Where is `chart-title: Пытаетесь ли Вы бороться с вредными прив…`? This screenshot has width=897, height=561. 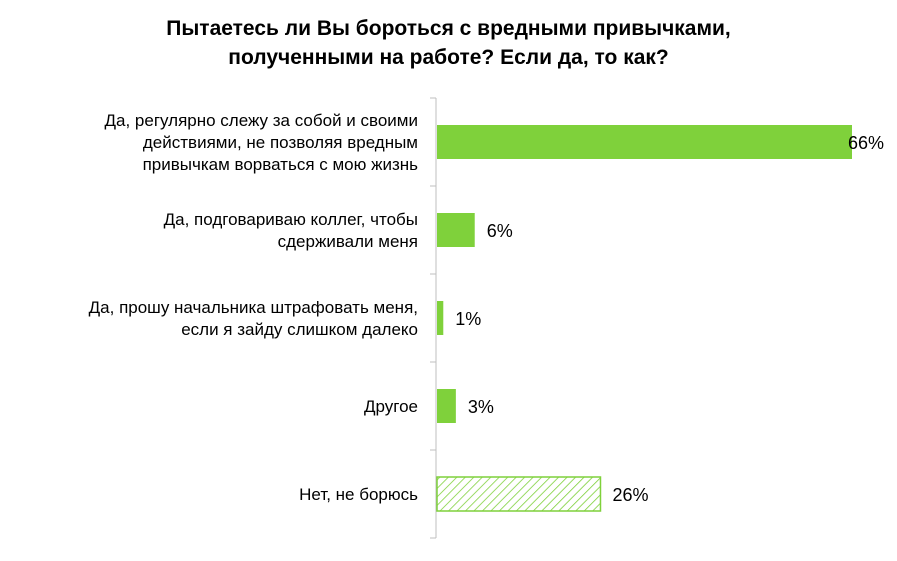 chart-title: Пытаетесь ли Вы бороться с вредными прив… is located at coordinates (448, 43).